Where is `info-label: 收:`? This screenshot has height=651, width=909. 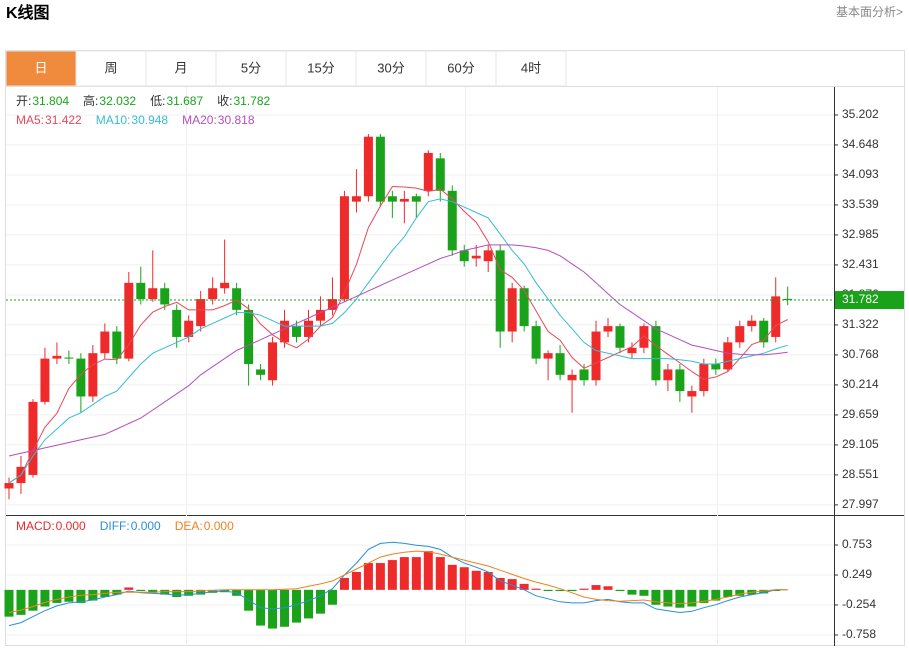 info-label: 收: is located at coordinates (224, 101).